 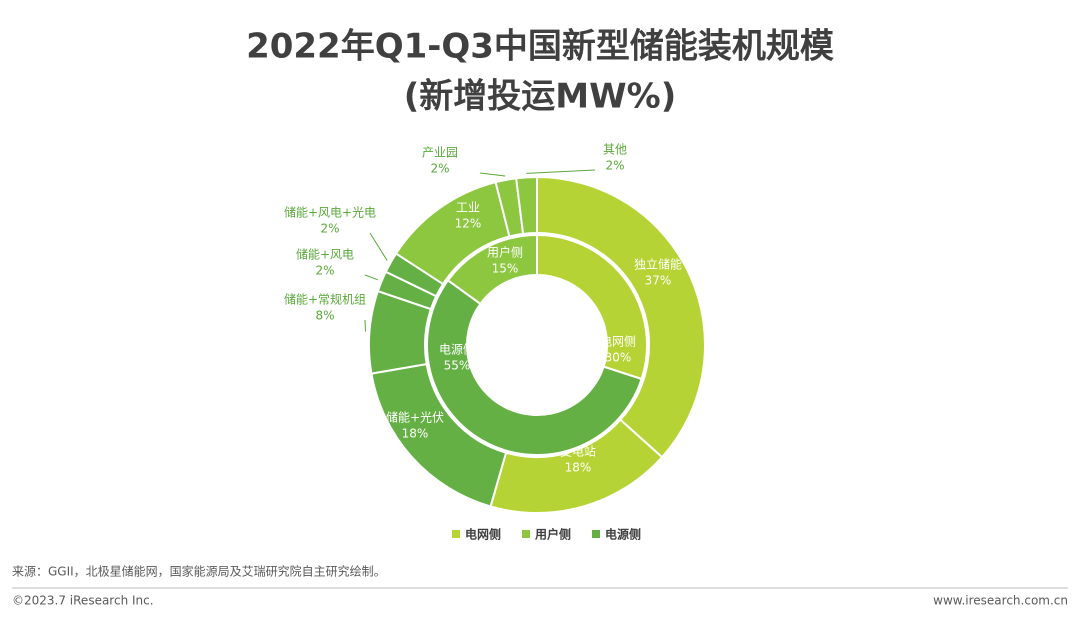 I want to click on chart-subtitle: (新增投运MW%), so click(x=540, y=97).